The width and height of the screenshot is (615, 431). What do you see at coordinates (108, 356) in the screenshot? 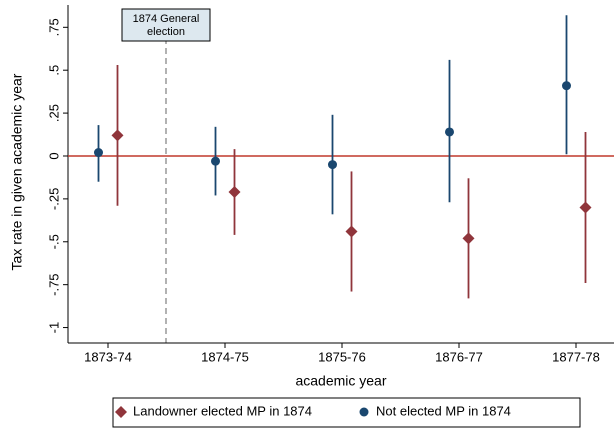
I see `x-tick-label: 1873-74` at bounding box center [108, 356].